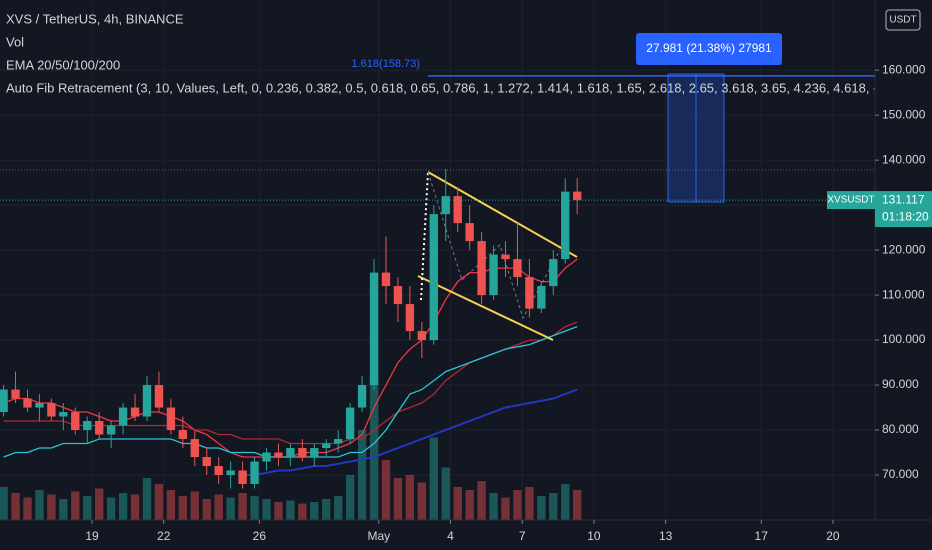  What do you see at coordinates (594, 536) in the screenshot?
I see `x-tick-label: 10` at bounding box center [594, 536].